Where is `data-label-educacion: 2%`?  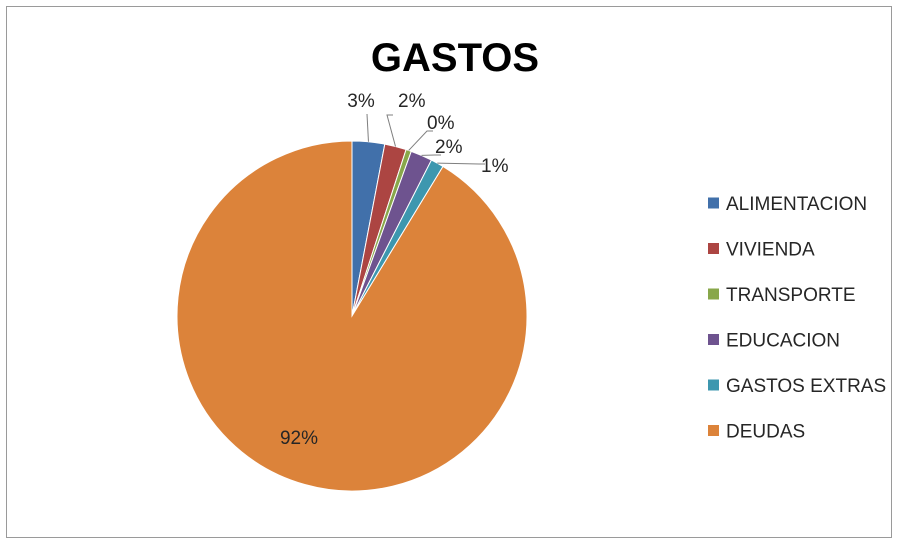 data-label-educacion: 2% is located at coordinates (449, 147).